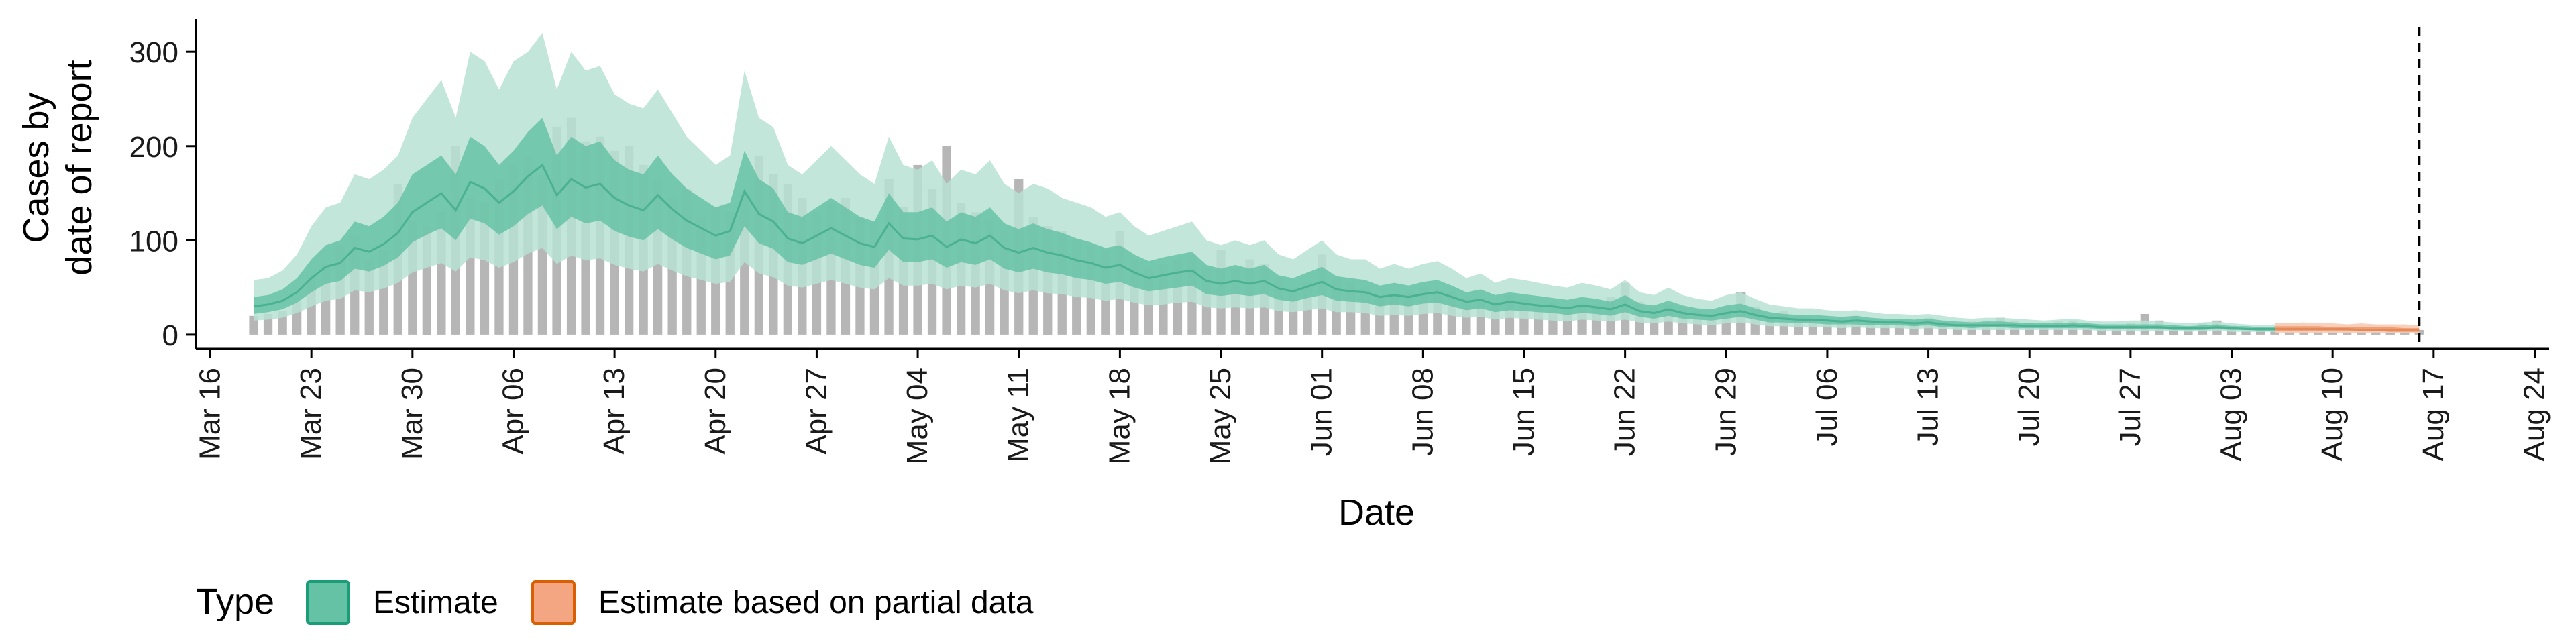  I want to click on x-tick-label: Aug 24, so click(2534, 414).